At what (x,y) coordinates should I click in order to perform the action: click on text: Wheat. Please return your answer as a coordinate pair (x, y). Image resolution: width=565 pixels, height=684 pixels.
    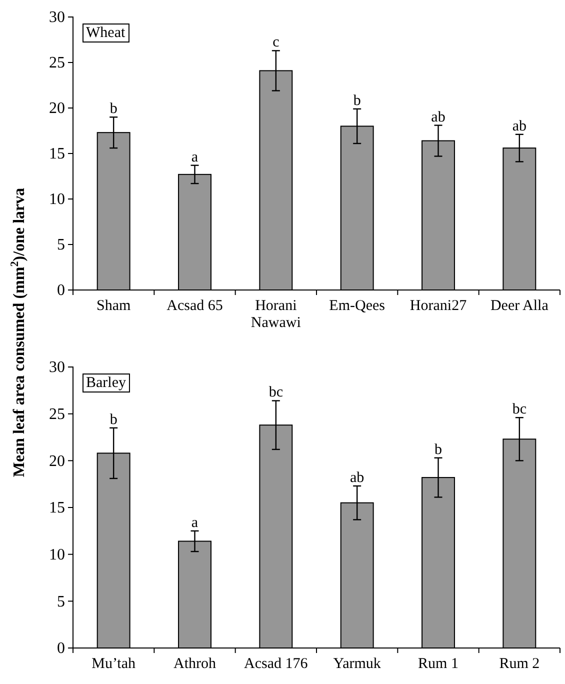
    Looking at the image, I should click on (106, 33).